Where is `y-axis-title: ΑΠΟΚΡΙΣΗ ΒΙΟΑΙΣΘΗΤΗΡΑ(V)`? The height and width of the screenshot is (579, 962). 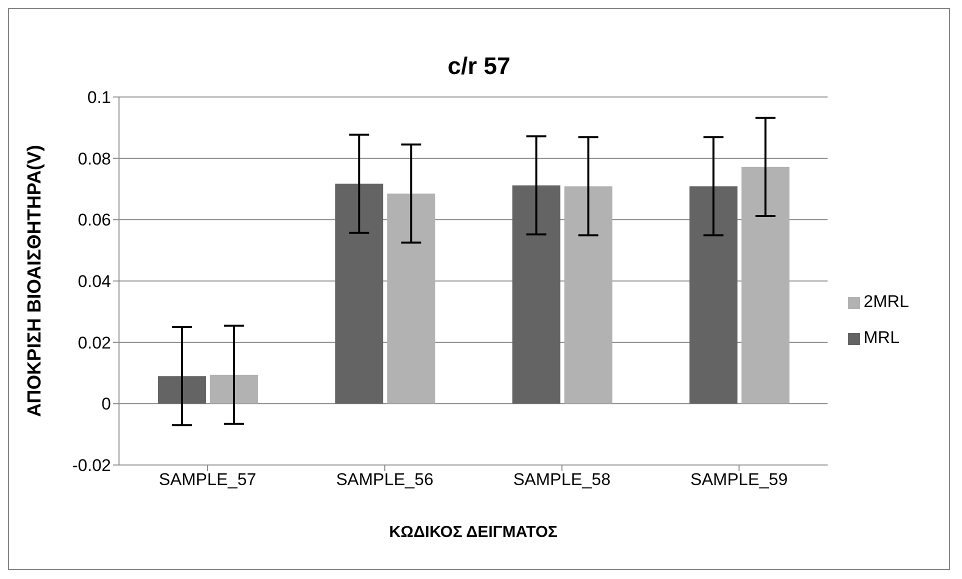 y-axis-title: ΑΠΟΚΡΙΣΗ ΒΙΟΑΙΣΘΗΤΗΡΑ(V) is located at coordinates (35, 281).